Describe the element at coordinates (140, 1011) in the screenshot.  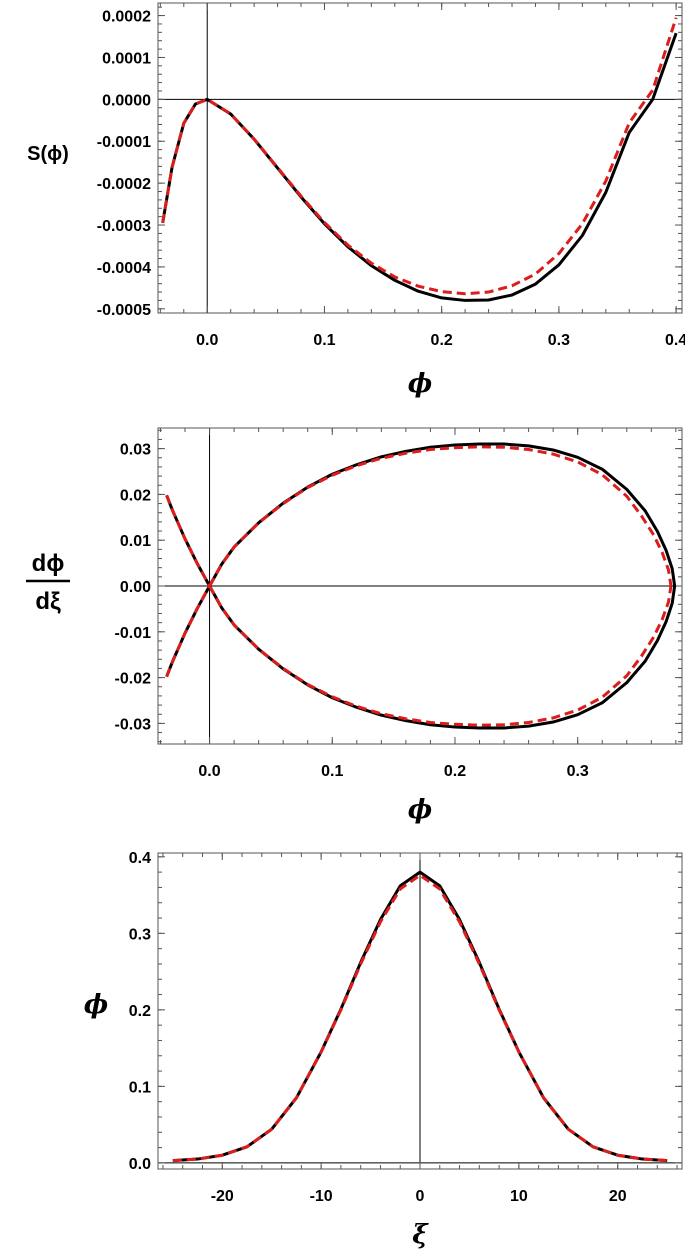
I see `y-tick-label: 0.2` at that location.